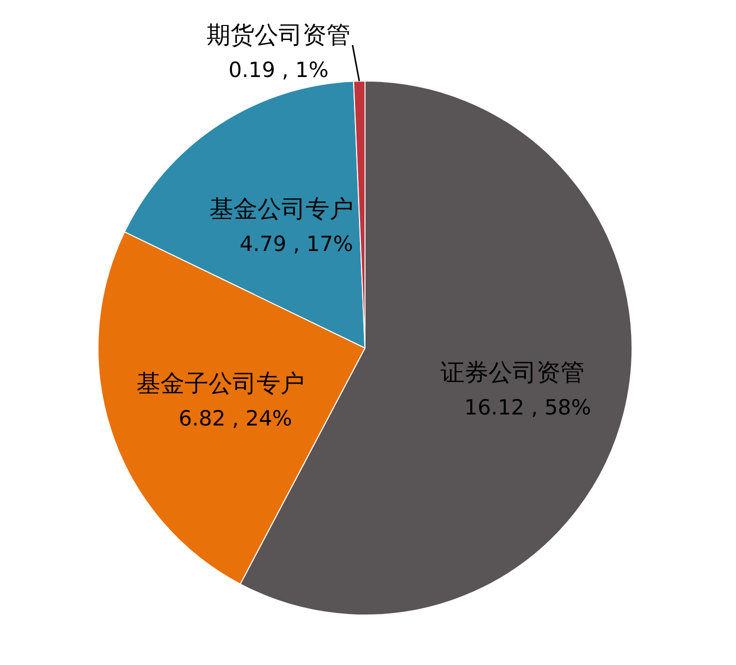 The image size is (736, 665). What do you see at coordinates (278, 70) in the screenshot?
I see `data-label: 0.19 , 1%` at bounding box center [278, 70].